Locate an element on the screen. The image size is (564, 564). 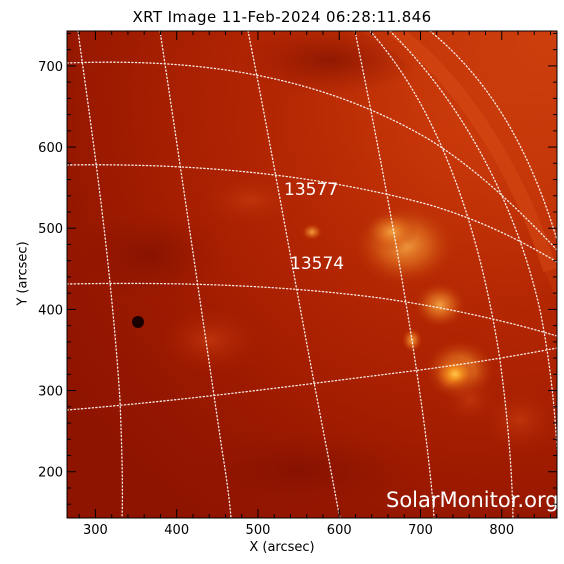
y-tick-label: 300 is located at coordinates (50, 392).